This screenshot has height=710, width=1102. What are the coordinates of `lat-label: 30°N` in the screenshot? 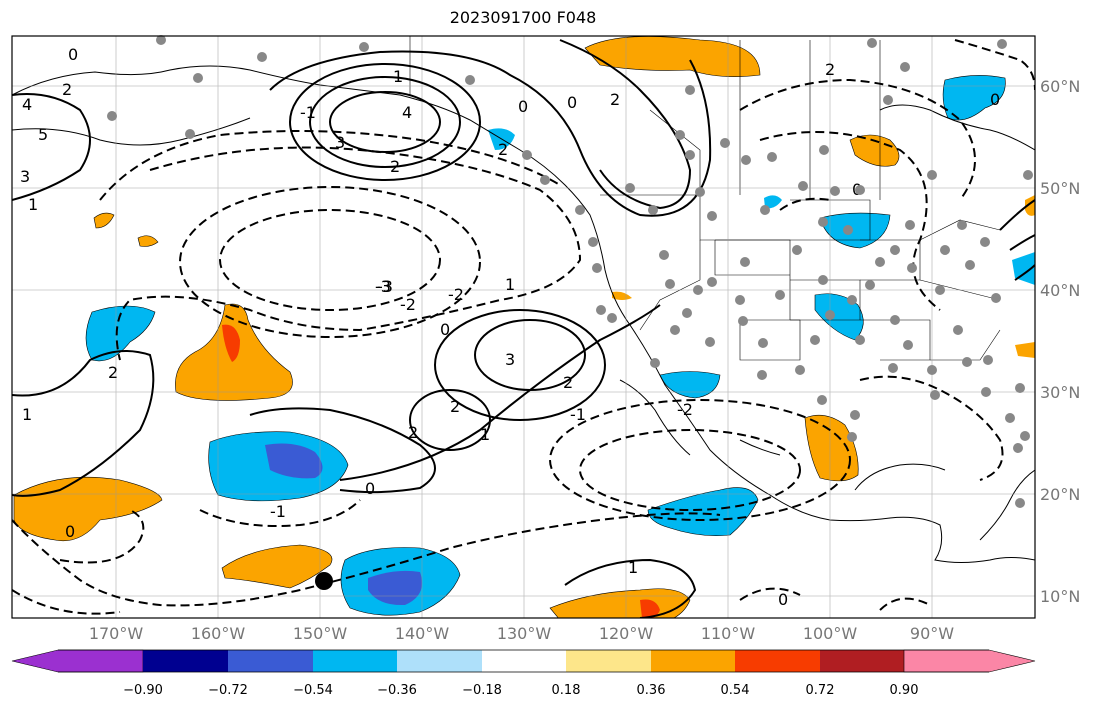 It's located at (1060, 392).